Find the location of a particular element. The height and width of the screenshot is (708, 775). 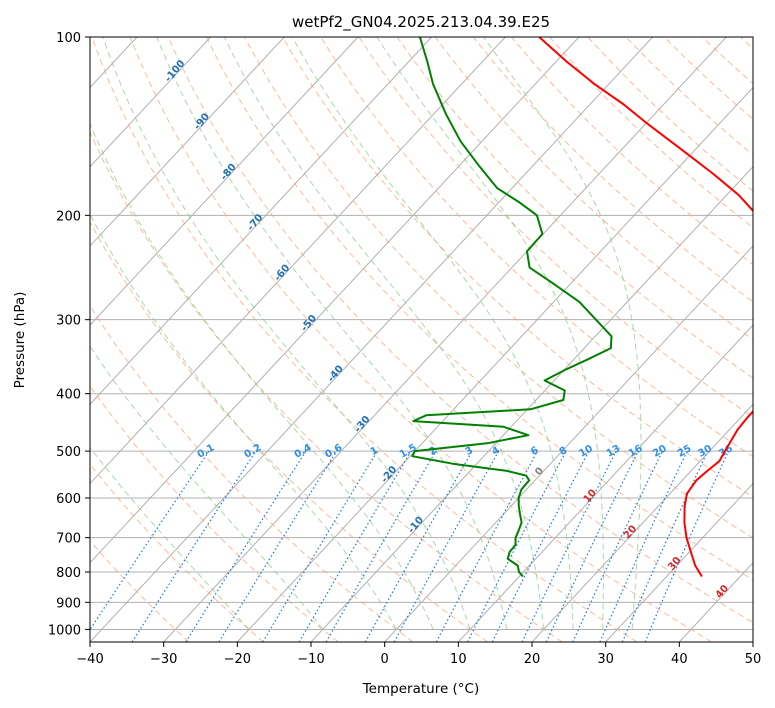

mixing-ratio-label: 4 is located at coordinates (496, 451).